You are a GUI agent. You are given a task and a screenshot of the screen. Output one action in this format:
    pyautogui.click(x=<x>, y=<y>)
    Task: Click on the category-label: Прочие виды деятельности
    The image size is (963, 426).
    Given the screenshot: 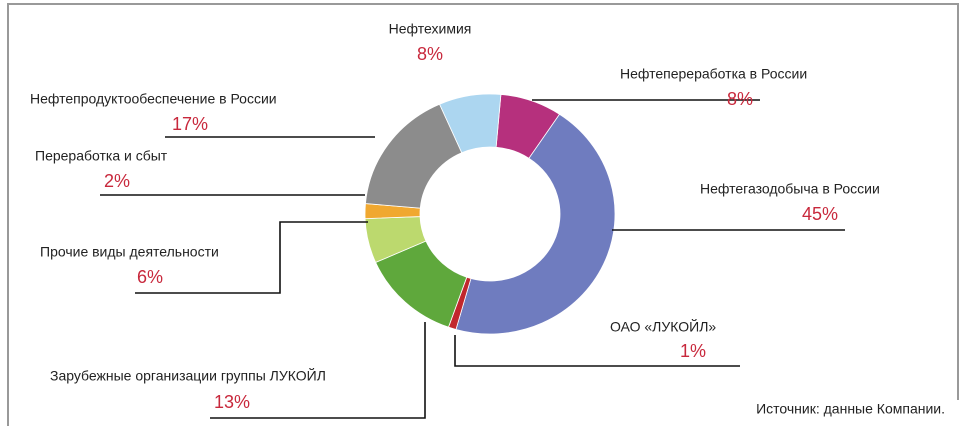 What is the action you would take?
    pyautogui.click(x=129, y=252)
    